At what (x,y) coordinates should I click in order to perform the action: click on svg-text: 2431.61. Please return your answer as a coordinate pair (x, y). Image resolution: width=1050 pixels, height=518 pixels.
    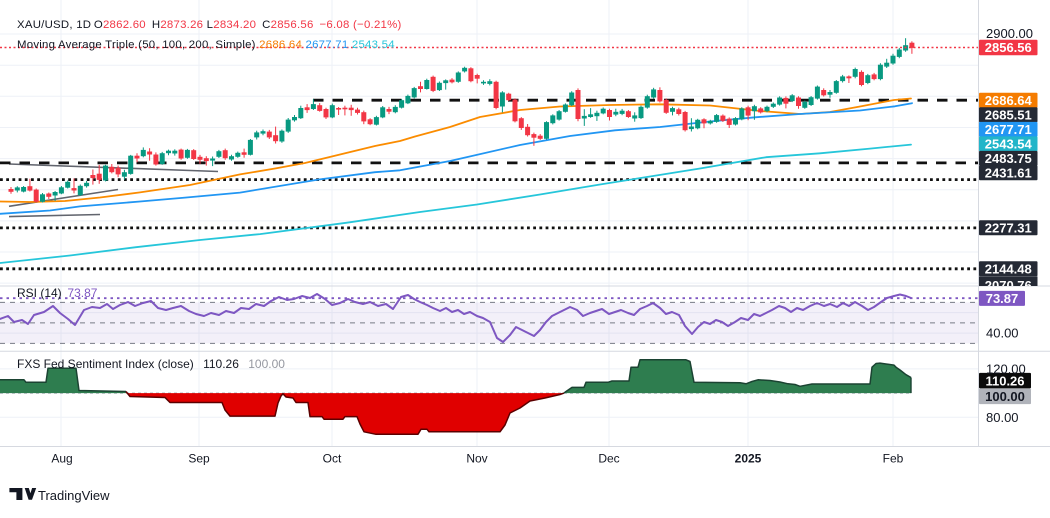
    Looking at the image, I should click on (1008, 172).